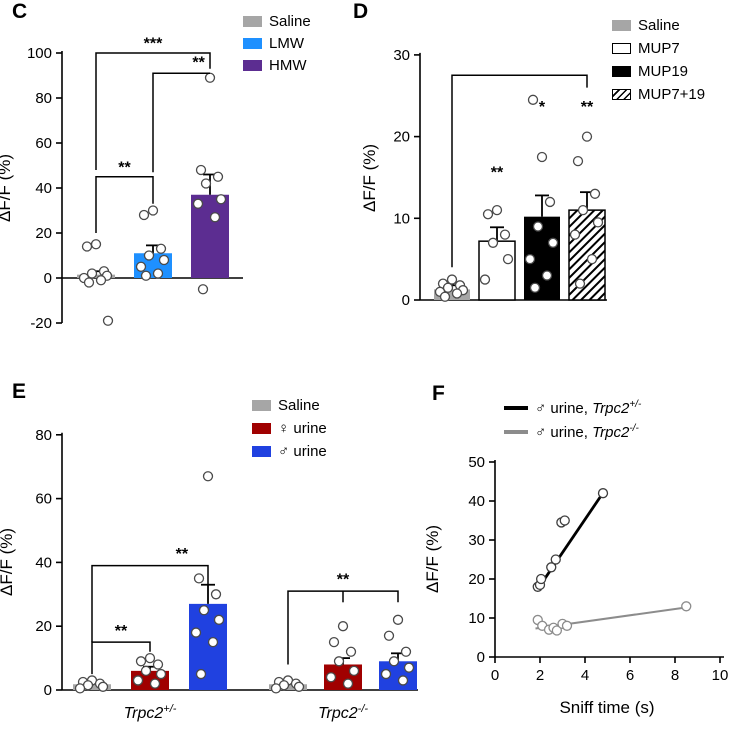  I want to click on y-axis: -20 0 20 40 60 80 100, so click(45, 188).